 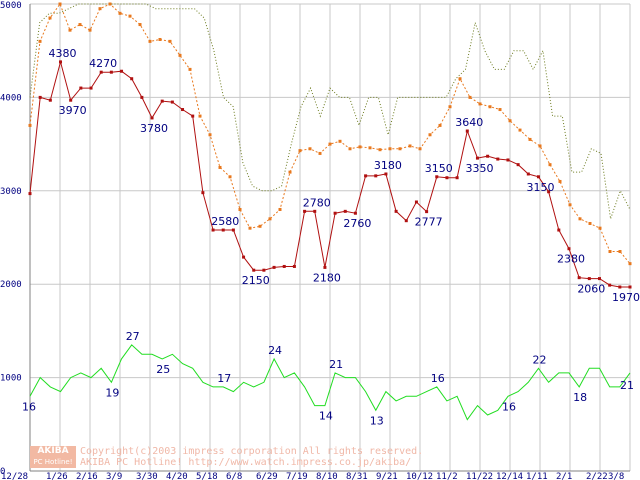 I want to click on data-label-red: 3150, so click(x=540, y=187).